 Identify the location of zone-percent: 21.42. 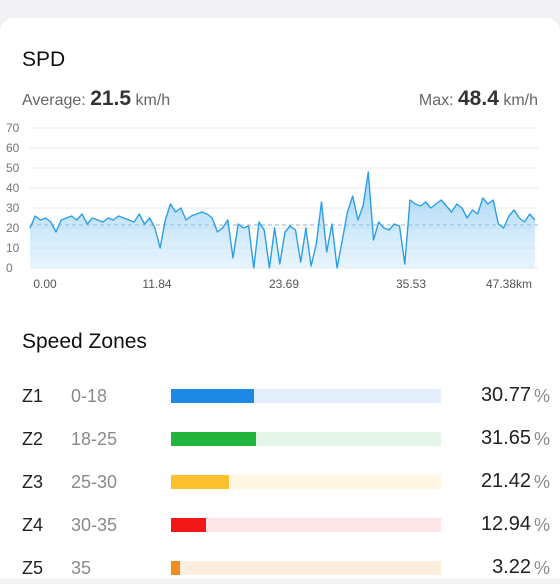
(505, 481).